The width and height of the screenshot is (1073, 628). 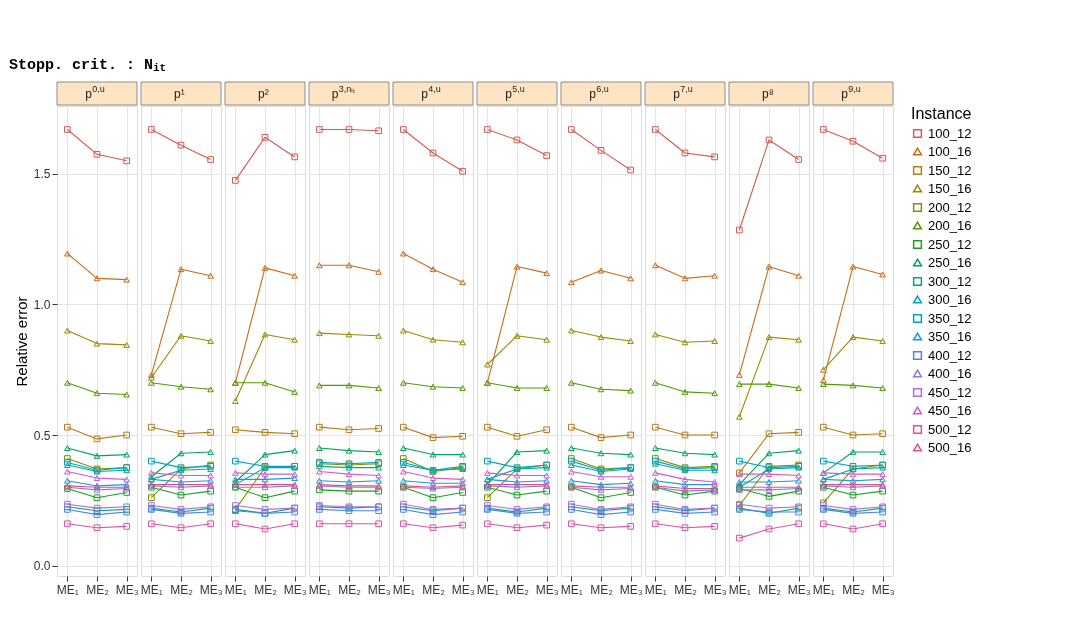 I want to click on legend-label: 250_16, so click(x=950, y=262).